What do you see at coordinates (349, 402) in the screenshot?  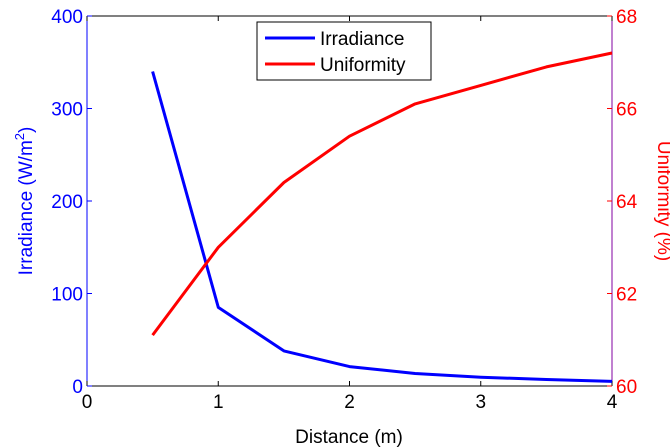 I see `x-tick-label: 2` at bounding box center [349, 402].